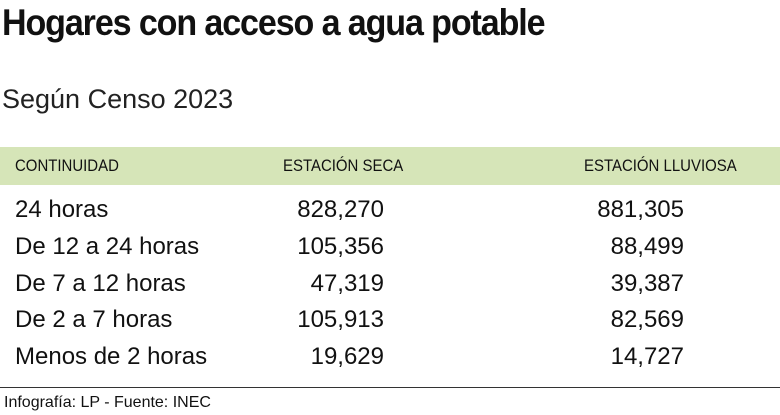 The image size is (780, 415). I want to click on column-header: CONTINUIDAD, so click(67, 165).